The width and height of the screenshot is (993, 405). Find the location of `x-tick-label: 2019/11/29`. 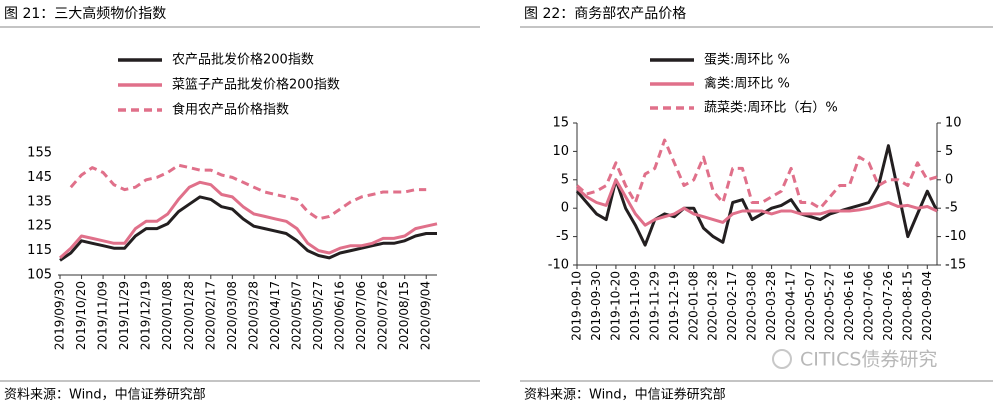

x-tick-label: 2019/11/29 is located at coordinates (124, 315).